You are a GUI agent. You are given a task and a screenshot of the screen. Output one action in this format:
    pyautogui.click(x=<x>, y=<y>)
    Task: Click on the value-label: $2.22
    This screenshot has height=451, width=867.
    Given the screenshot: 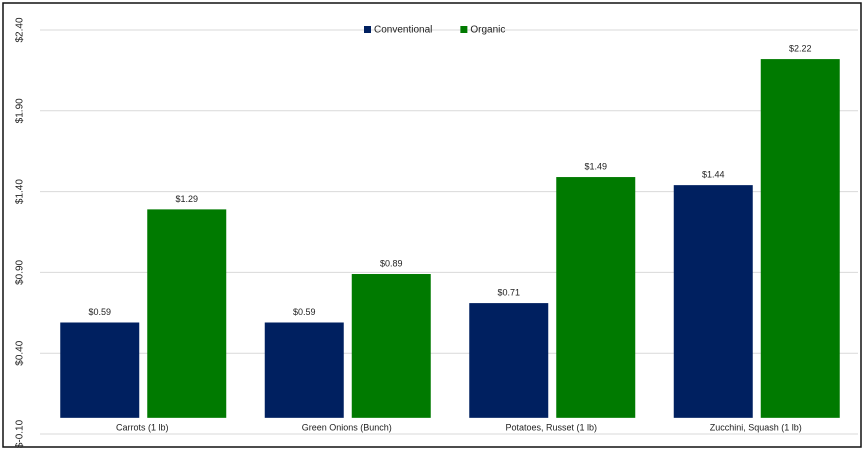 What is the action you would take?
    pyautogui.click(x=800, y=48)
    